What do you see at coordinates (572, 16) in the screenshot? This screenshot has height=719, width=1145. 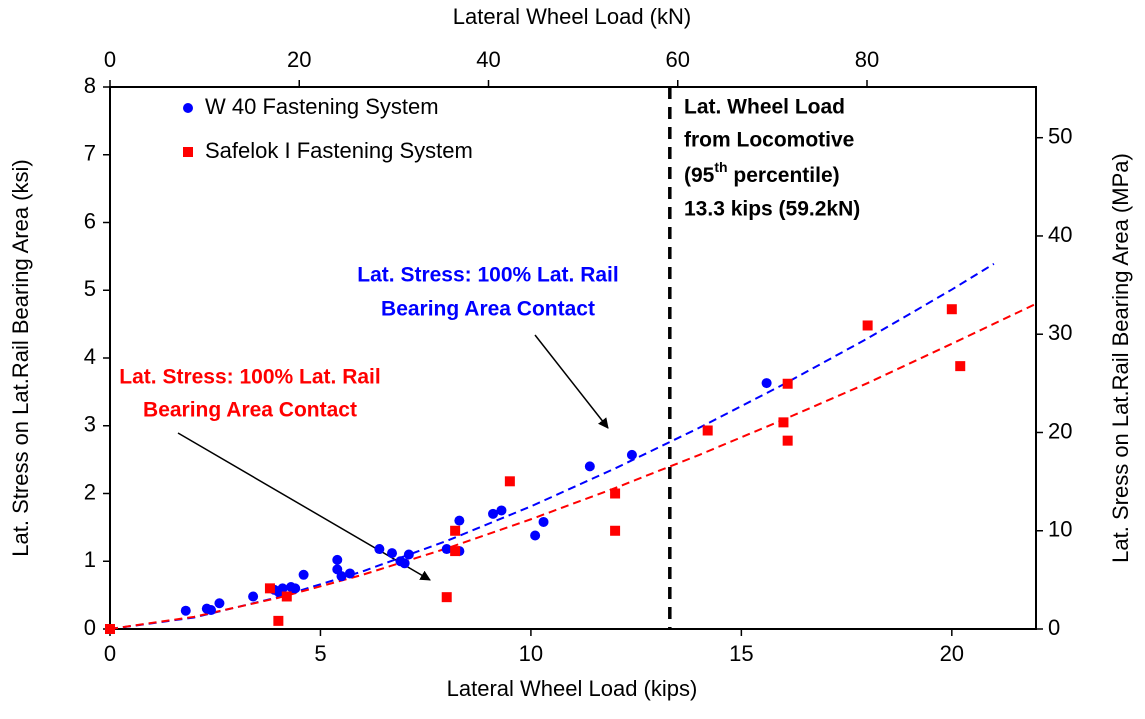 I see `x2-axis-label: Lateral Wheel Load (kN)` at bounding box center [572, 16].